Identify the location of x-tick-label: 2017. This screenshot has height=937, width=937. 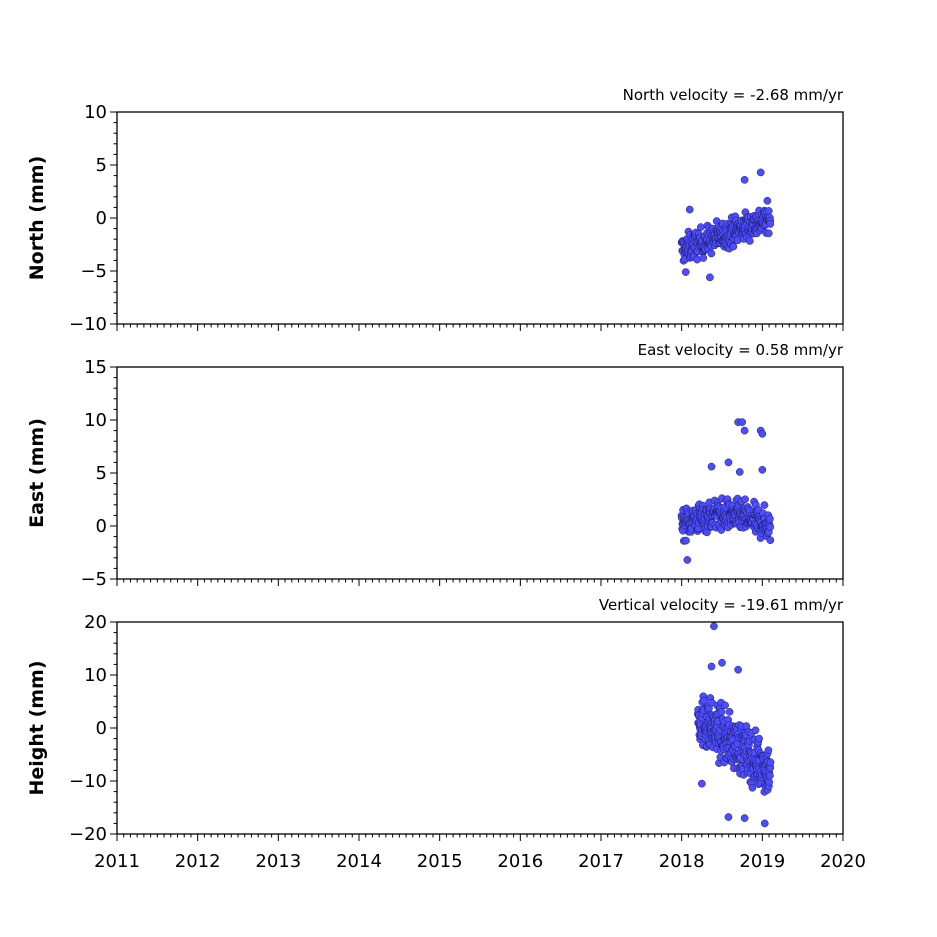
(601, 861).